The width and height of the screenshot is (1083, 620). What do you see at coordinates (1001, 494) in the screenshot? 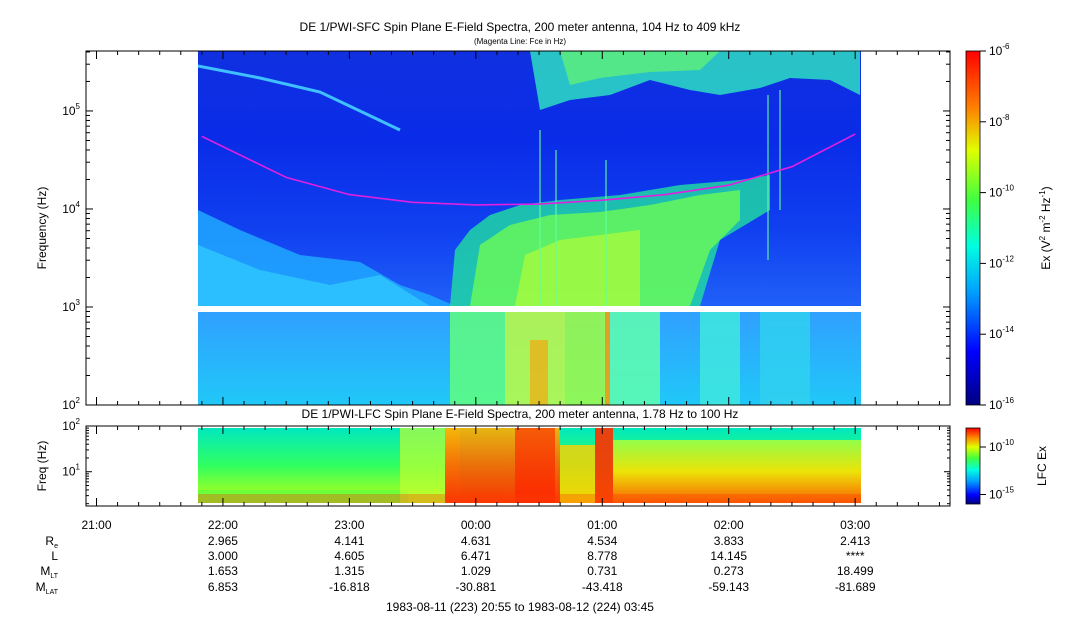
I see `colorbar-tick-label: 10⁻¹⁵` at bounding box center [1001, 494].